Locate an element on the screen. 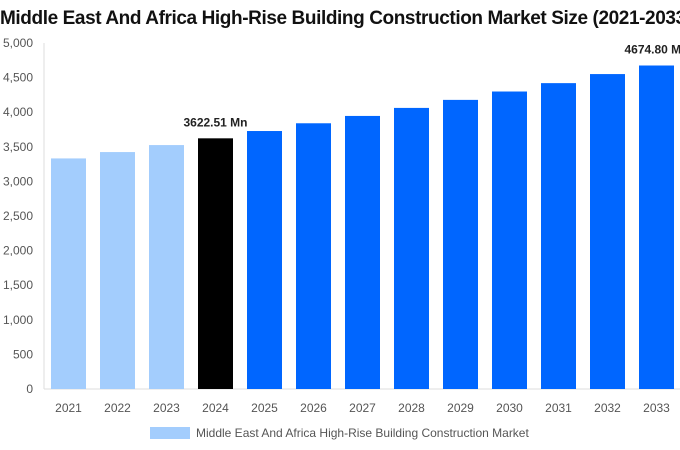  x-tick-label: 2023 is located at coordinates (166, 408).